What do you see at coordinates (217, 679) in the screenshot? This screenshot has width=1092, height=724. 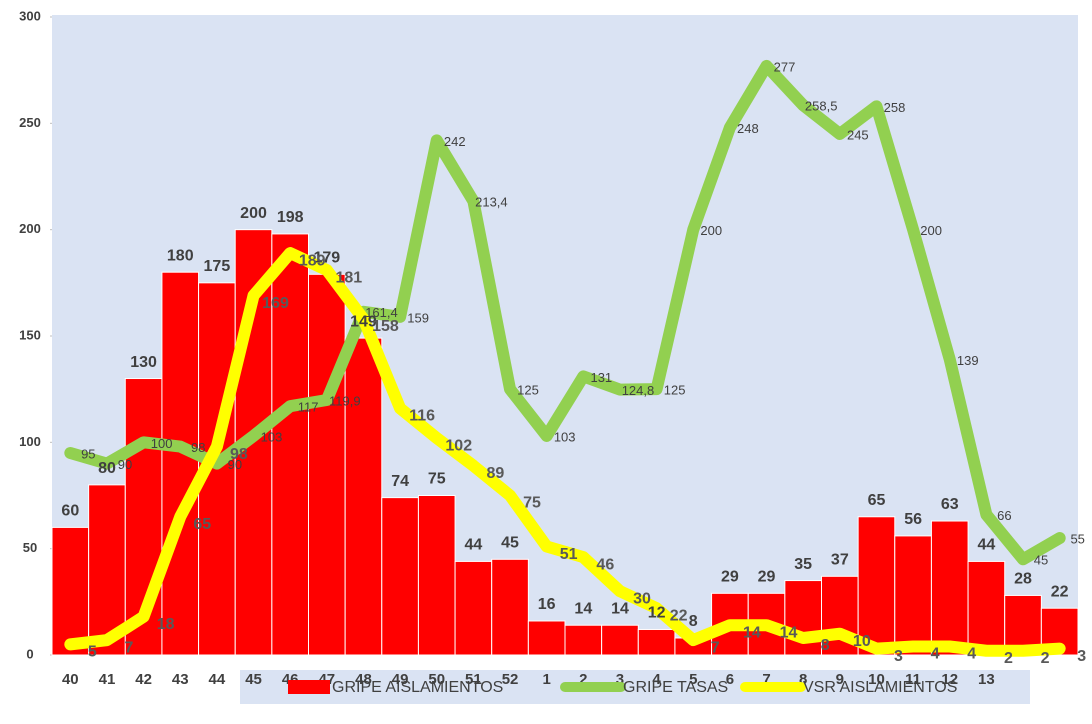 I see `x-tick-label: 44` at bounding box center [217, 679].